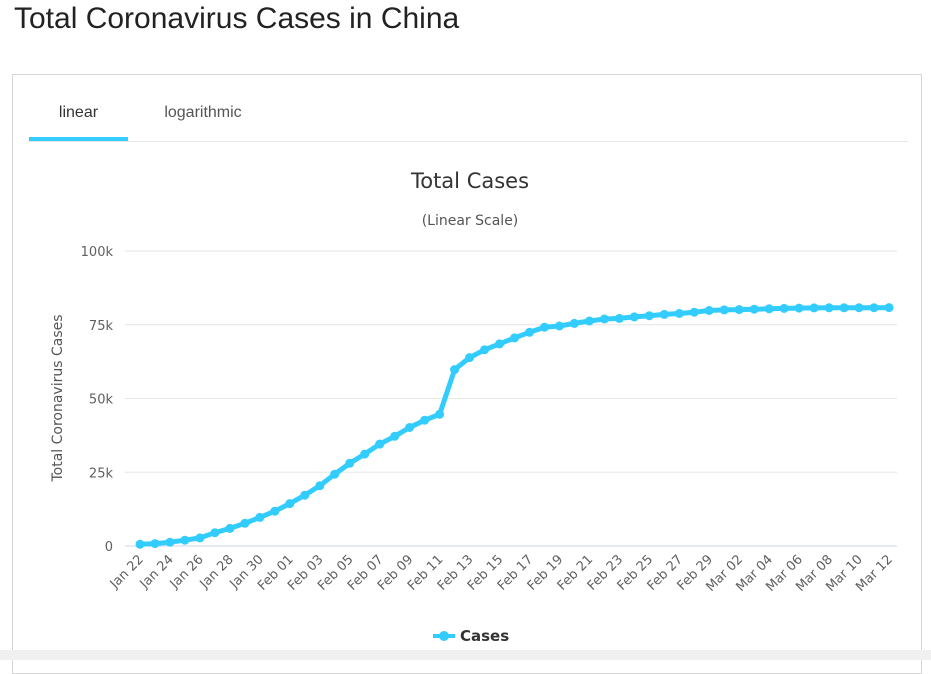  Describe the element at coordinates (444, 636) in the screenshot. I see `legend-cases-symbol-marker` at that location.